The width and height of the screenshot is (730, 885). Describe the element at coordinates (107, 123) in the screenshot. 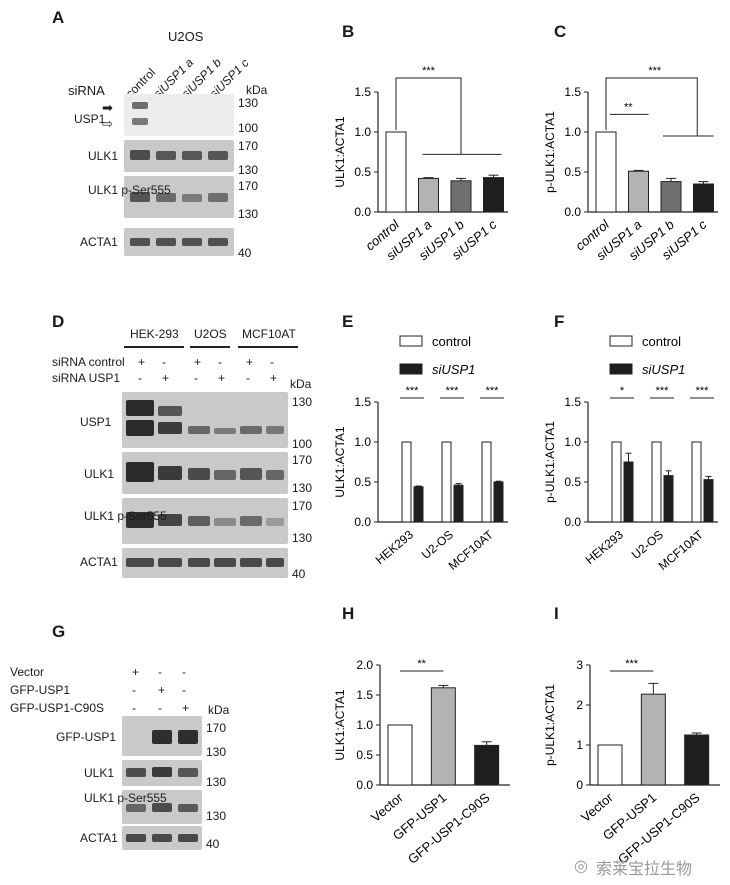

I see `arrow-open-icon: ⇨` at that location.